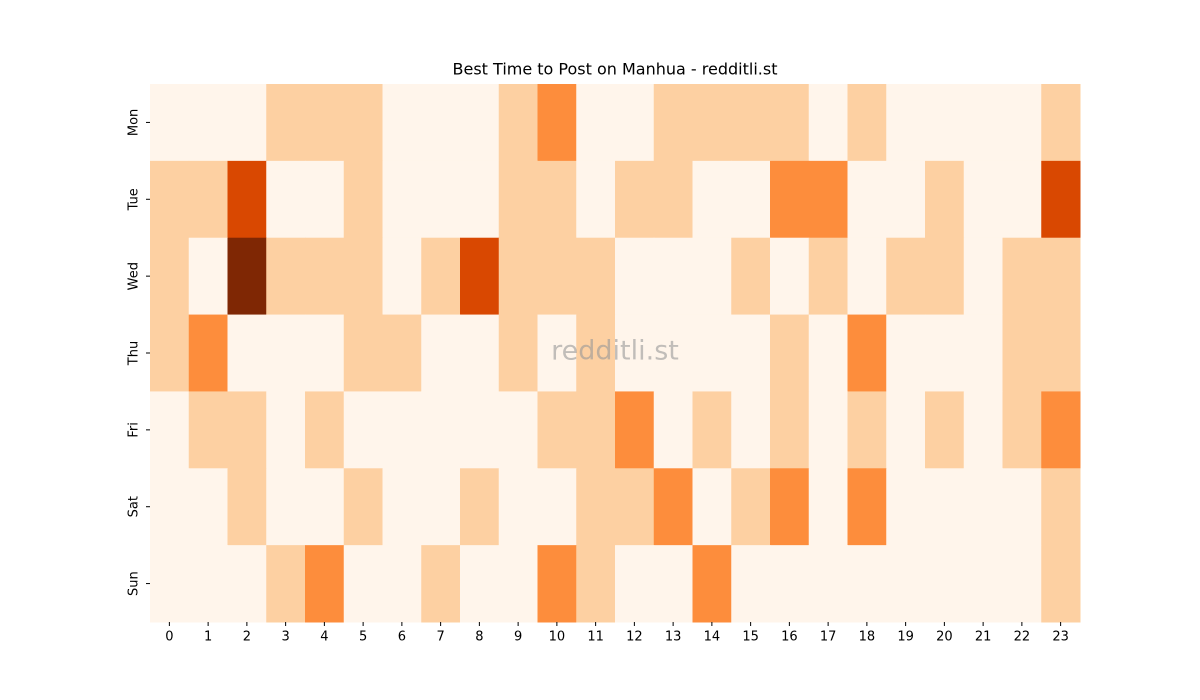 This screenshot has width=1200, height=700. I want to click on x-tick-label: 12, so click(634, 637).